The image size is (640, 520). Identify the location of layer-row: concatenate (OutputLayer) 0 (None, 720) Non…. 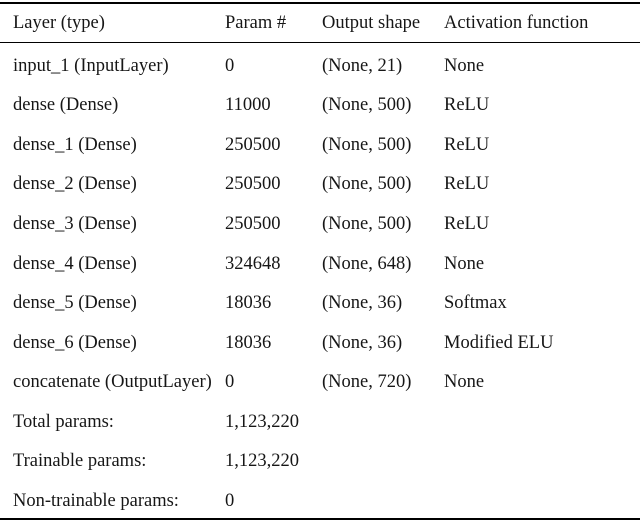
(320, 380).